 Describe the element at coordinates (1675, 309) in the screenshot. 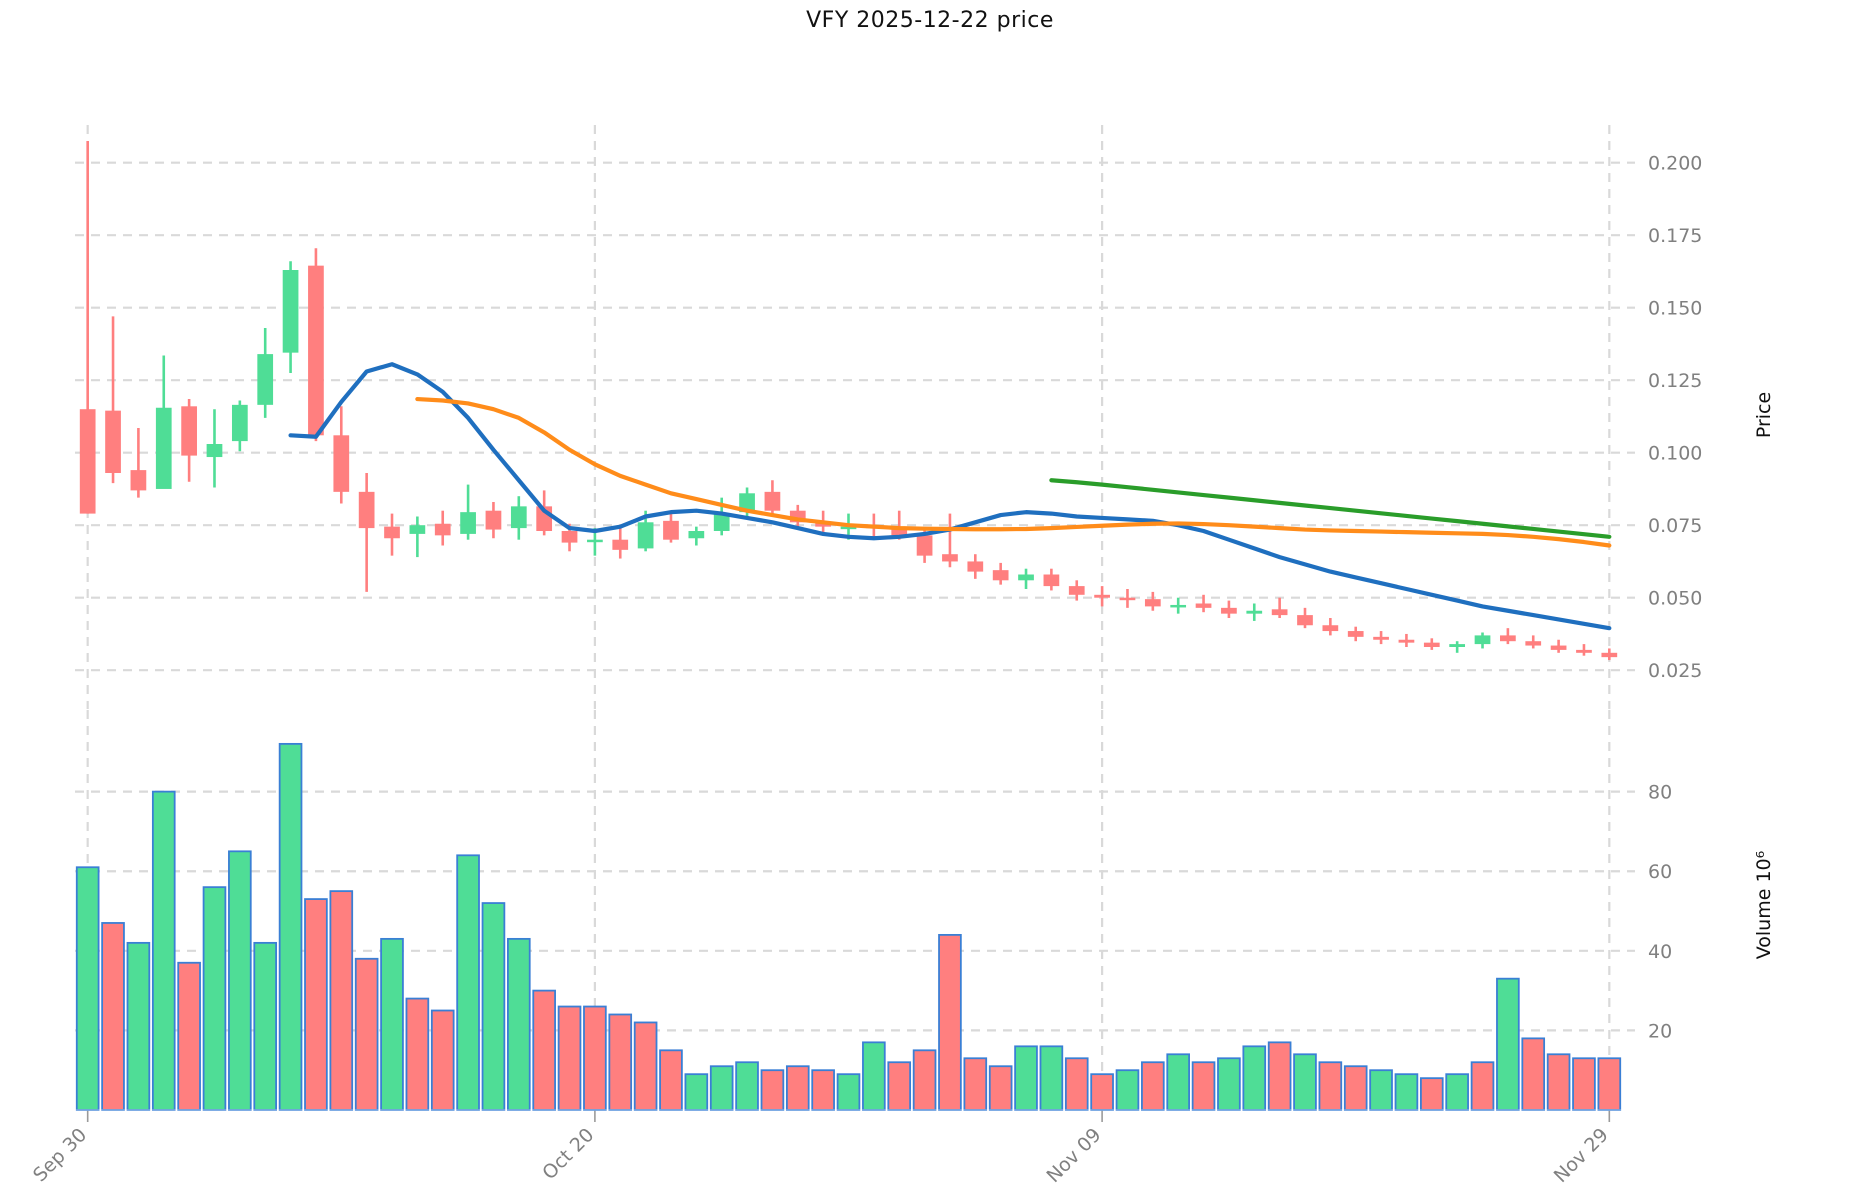

I see `price-ytick-label: 0.150` at that location.